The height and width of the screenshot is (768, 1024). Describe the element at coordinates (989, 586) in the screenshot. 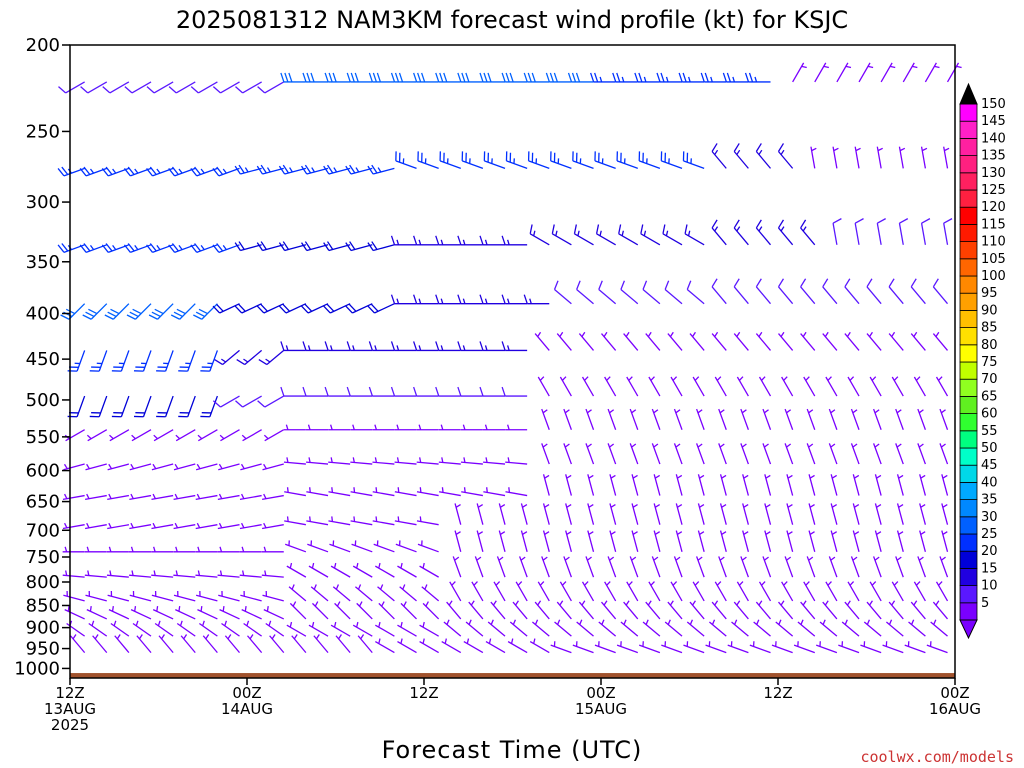

I see `colorbar-label: 10` at that location.